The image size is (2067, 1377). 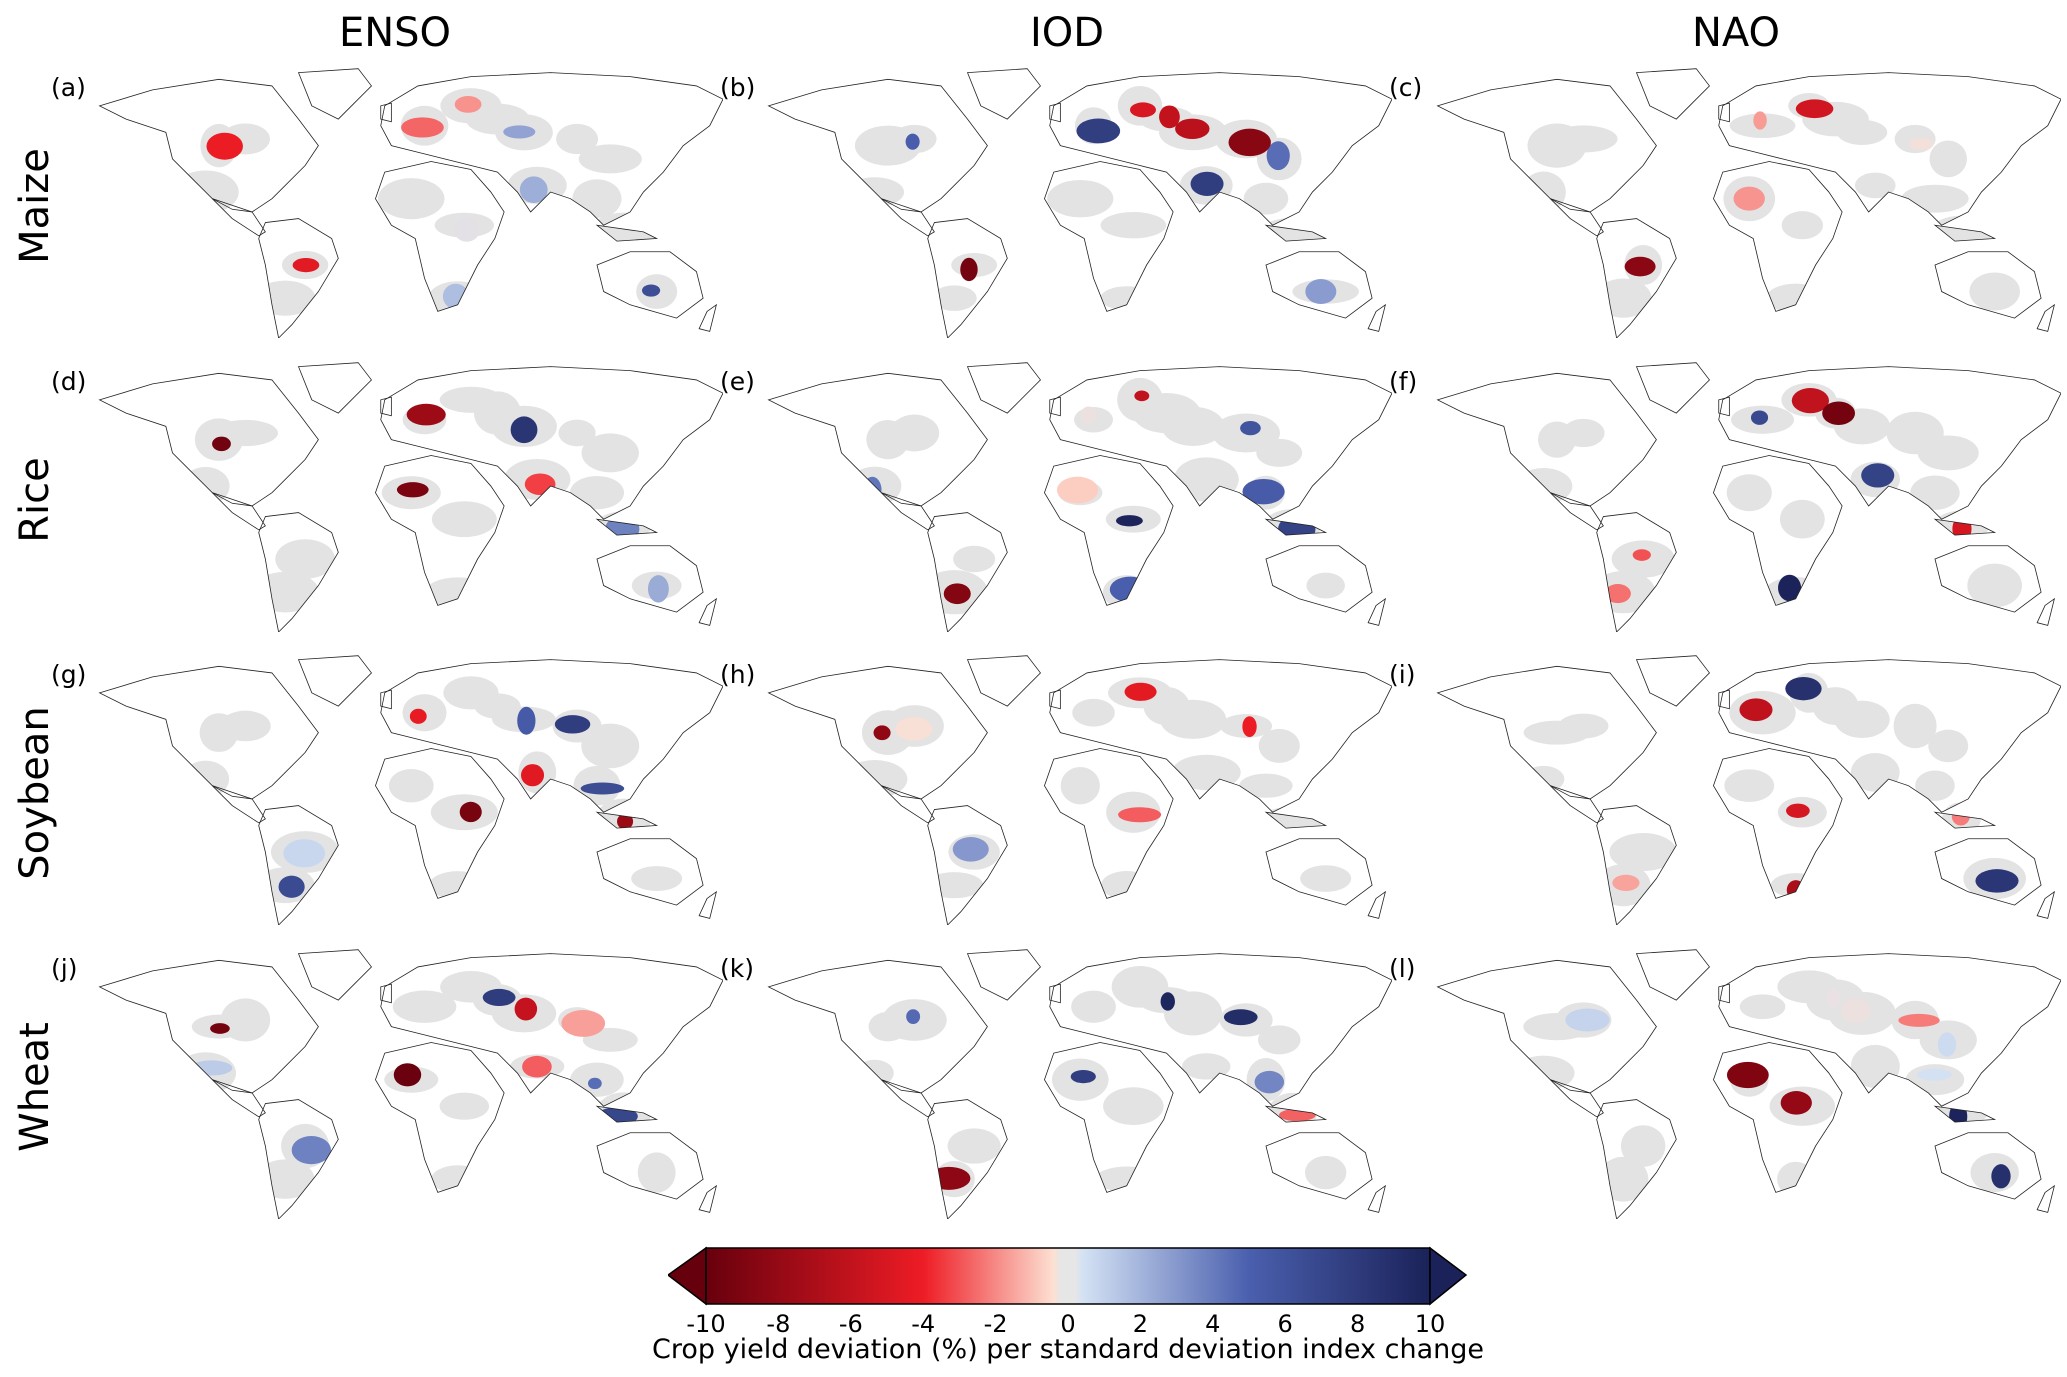 I want to click on panel-label: (f), so click(x=1403, y=381).